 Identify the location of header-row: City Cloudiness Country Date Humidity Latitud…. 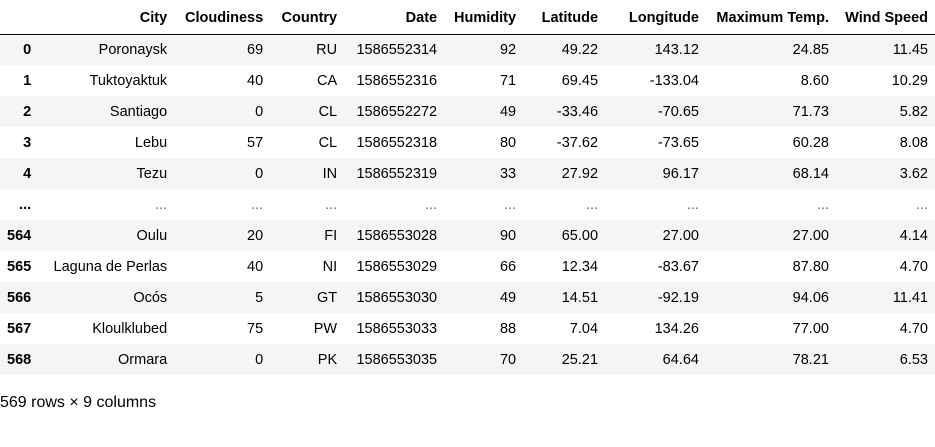
(467, 17).